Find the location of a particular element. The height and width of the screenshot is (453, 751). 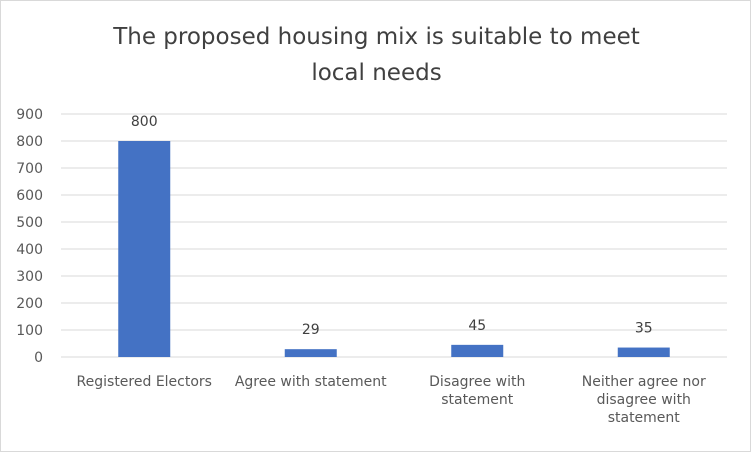

y-tick-label: 200 is located at coordinates (29, 304).